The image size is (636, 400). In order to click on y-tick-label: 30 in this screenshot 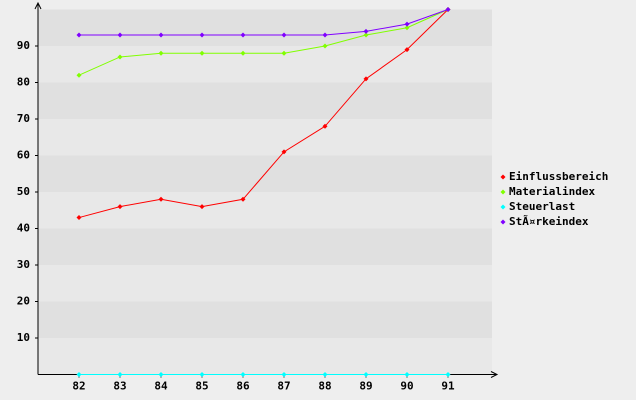, I will do `click(23, 264)`.